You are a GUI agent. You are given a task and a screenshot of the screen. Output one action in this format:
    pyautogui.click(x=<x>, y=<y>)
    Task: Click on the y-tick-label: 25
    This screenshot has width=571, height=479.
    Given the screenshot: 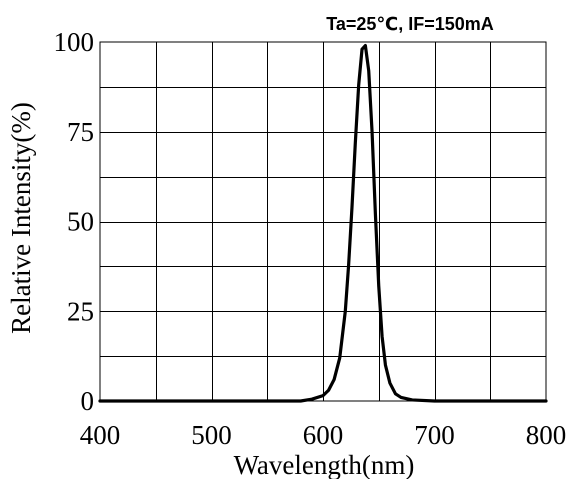 What is the action you would take?
    pyautogui.click(x=80, y=311)
    